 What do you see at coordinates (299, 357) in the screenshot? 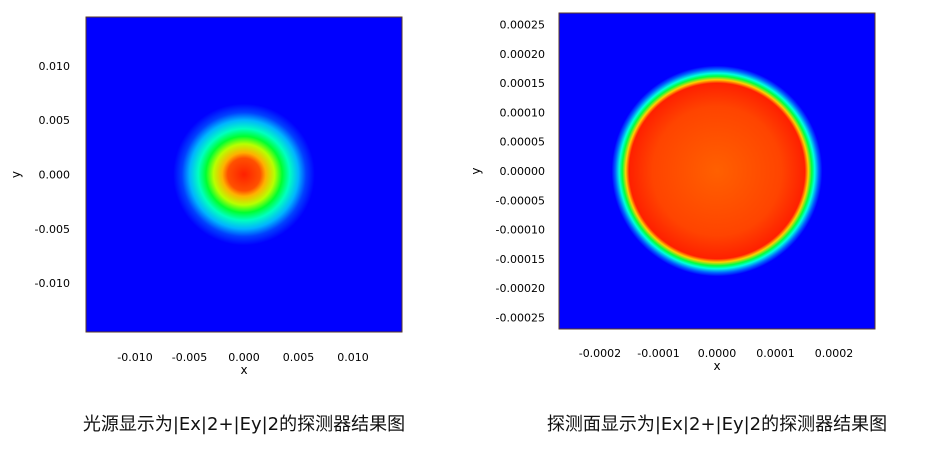
I see `x-tick-label: 0.005` at bounding box center [299, 357].